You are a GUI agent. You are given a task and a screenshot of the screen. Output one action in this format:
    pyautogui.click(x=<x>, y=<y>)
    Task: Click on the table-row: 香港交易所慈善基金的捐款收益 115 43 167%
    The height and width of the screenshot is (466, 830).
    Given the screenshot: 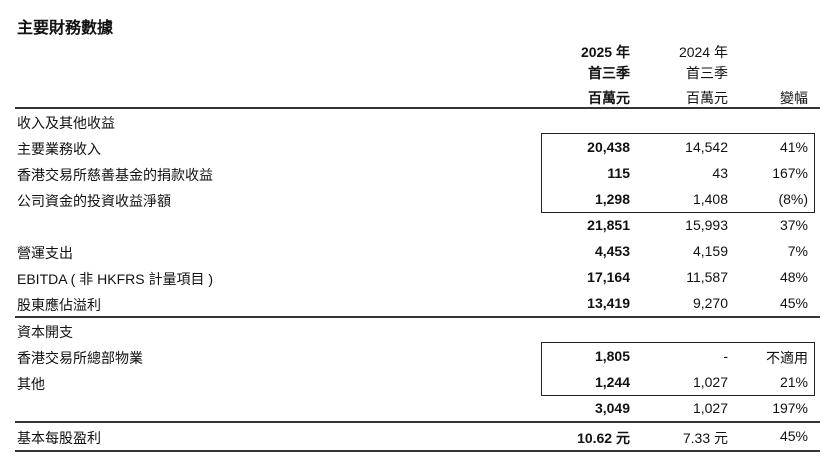 What is the action you would take?
    pyautogui.click(x=415, y=176)
    